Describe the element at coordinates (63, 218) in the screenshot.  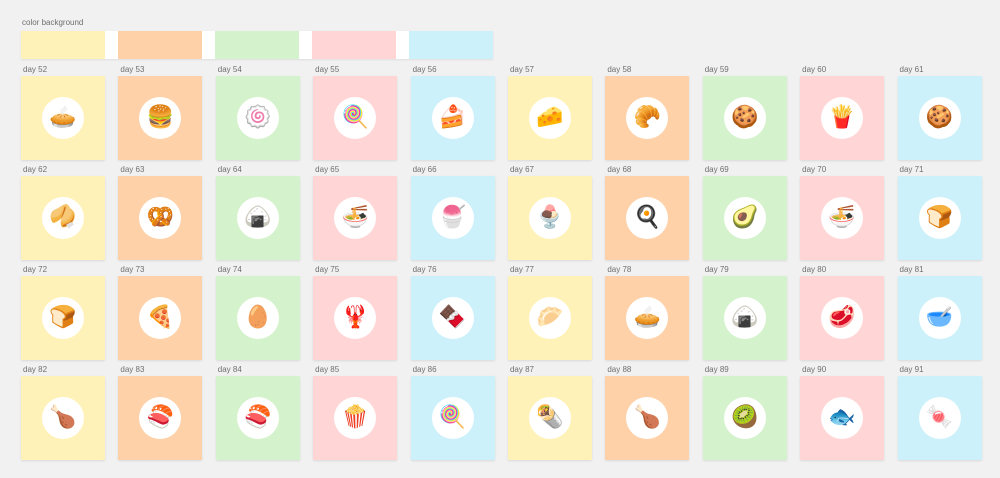
I see `day-tile-card: 🥠` at that location.